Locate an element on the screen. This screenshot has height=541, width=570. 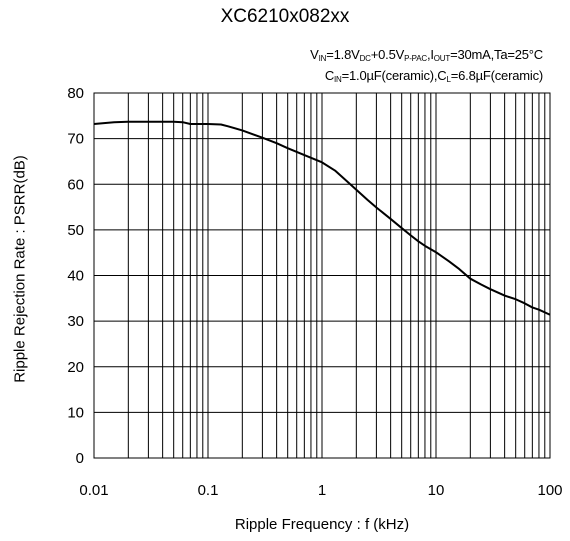
x-tick-label: 100 is located at coordinates (549, 490).